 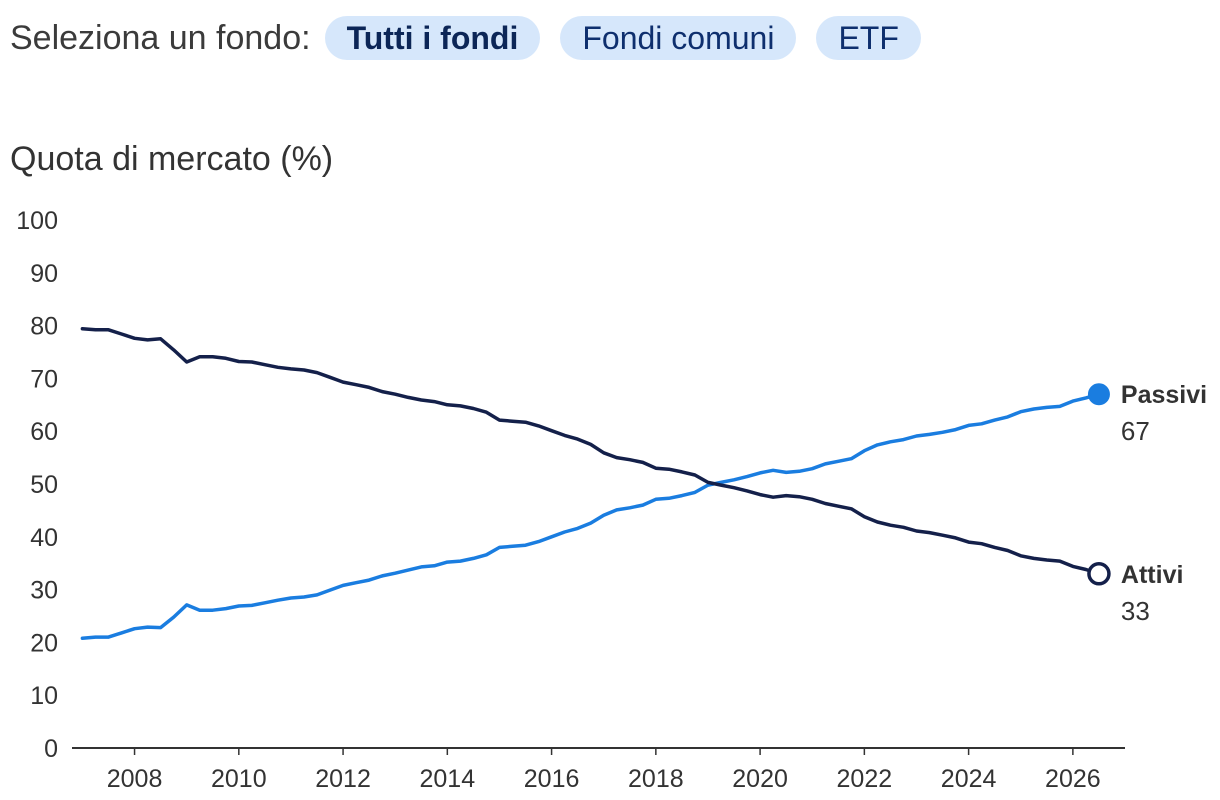 What do you see at coordinates (868, 38) in the screenshot?
I see `fund-option-etf: ETF` at bounding box center [868, 38].